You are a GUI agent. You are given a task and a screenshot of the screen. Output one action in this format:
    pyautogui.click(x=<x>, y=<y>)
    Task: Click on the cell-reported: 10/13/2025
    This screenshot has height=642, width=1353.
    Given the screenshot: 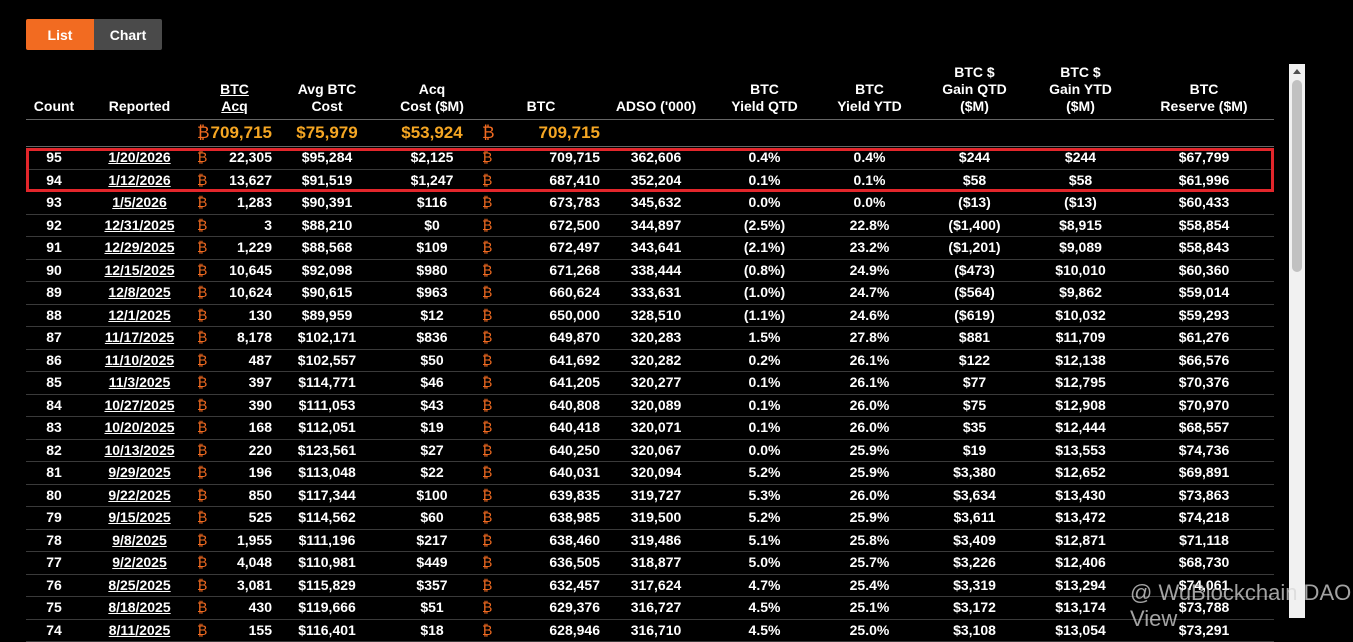 What is the action you would take?
    pyautogui.click(x=139, y=450)
    